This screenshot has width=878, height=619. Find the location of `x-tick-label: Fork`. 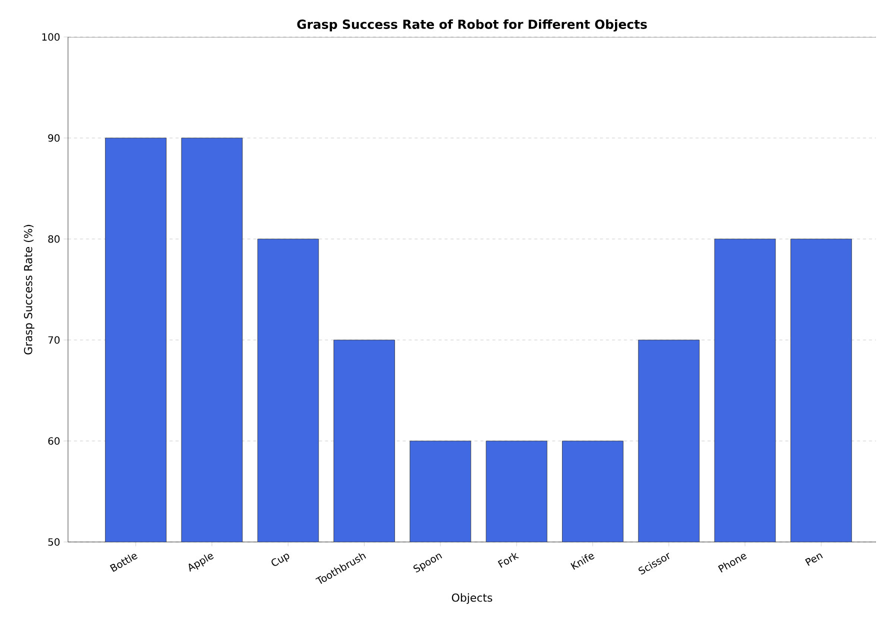

x-tick-label: Fork is located at coordinates (509, 560).